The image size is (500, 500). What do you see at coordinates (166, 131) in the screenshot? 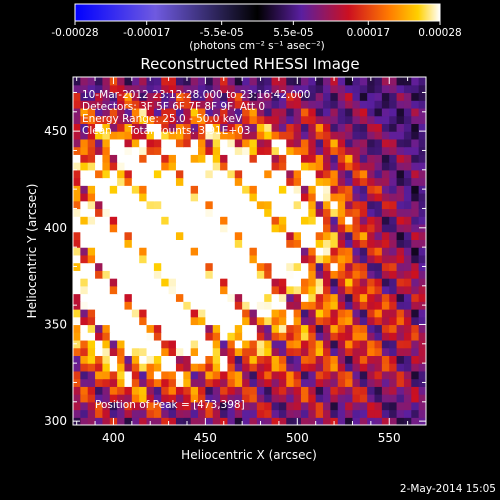
I see `annotation-clean: Clean Total counts: 3.91E+03` at bounding box center [166, 131].